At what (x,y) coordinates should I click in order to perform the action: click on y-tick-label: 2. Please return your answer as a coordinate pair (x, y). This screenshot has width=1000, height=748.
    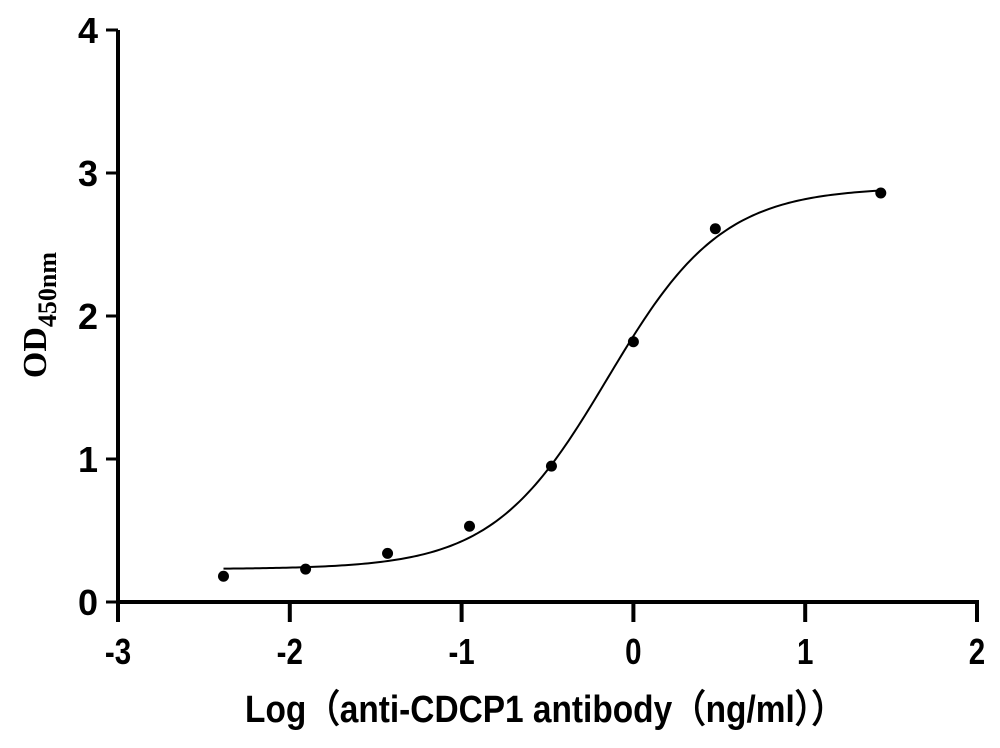
    Looking at the image, I should click on (88, 316).